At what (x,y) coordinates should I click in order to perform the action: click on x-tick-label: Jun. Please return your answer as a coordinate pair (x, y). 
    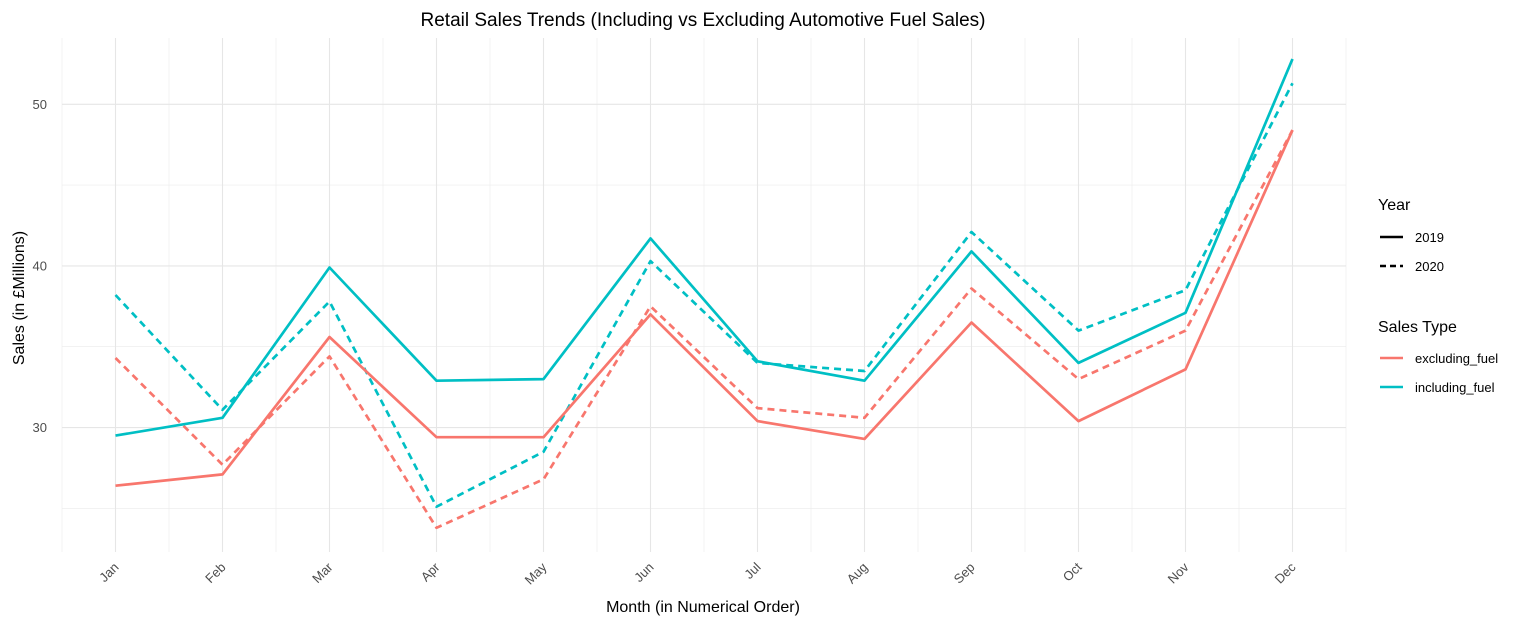
    Looking at the image, I should click on (643, 572).